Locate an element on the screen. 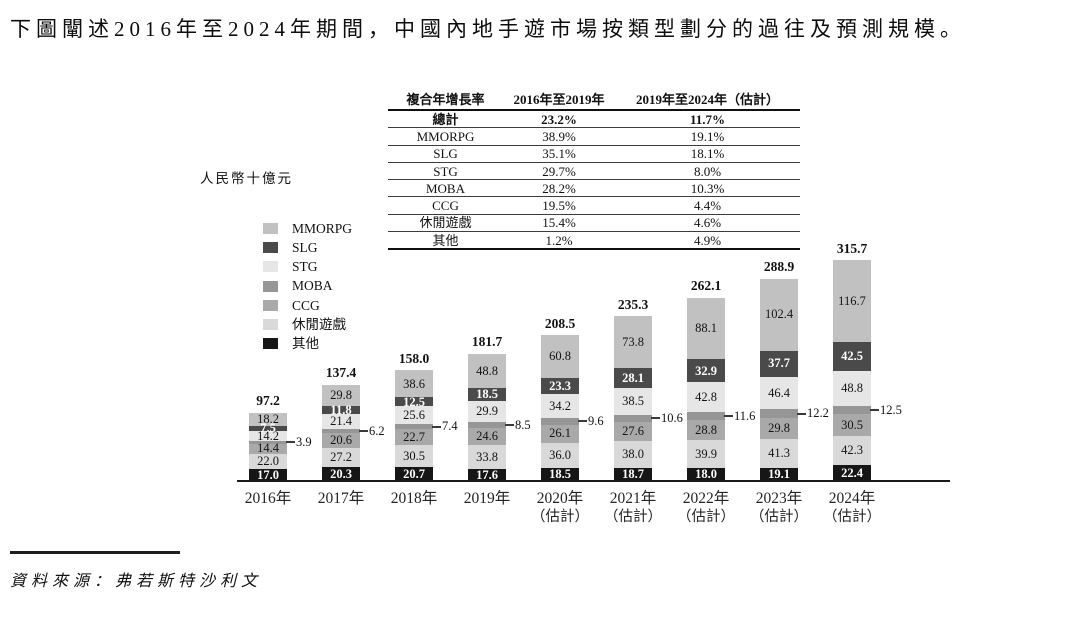 This screenshot has width=1080, height=618. legend-label: 其他 is located at coordinates (305, 343).